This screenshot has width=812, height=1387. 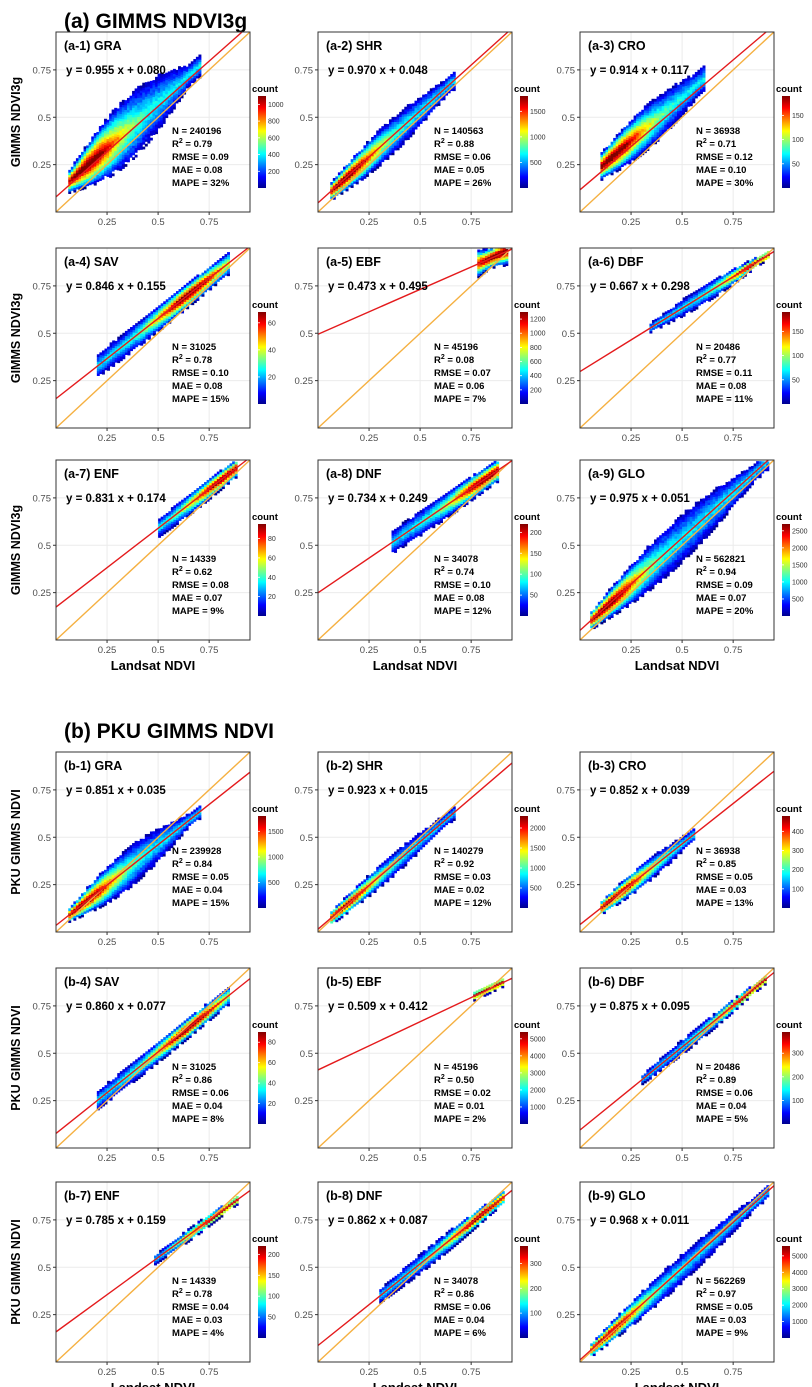 I want to click on stat-r2: R2 = 0.78, so click(x=192, y=360).